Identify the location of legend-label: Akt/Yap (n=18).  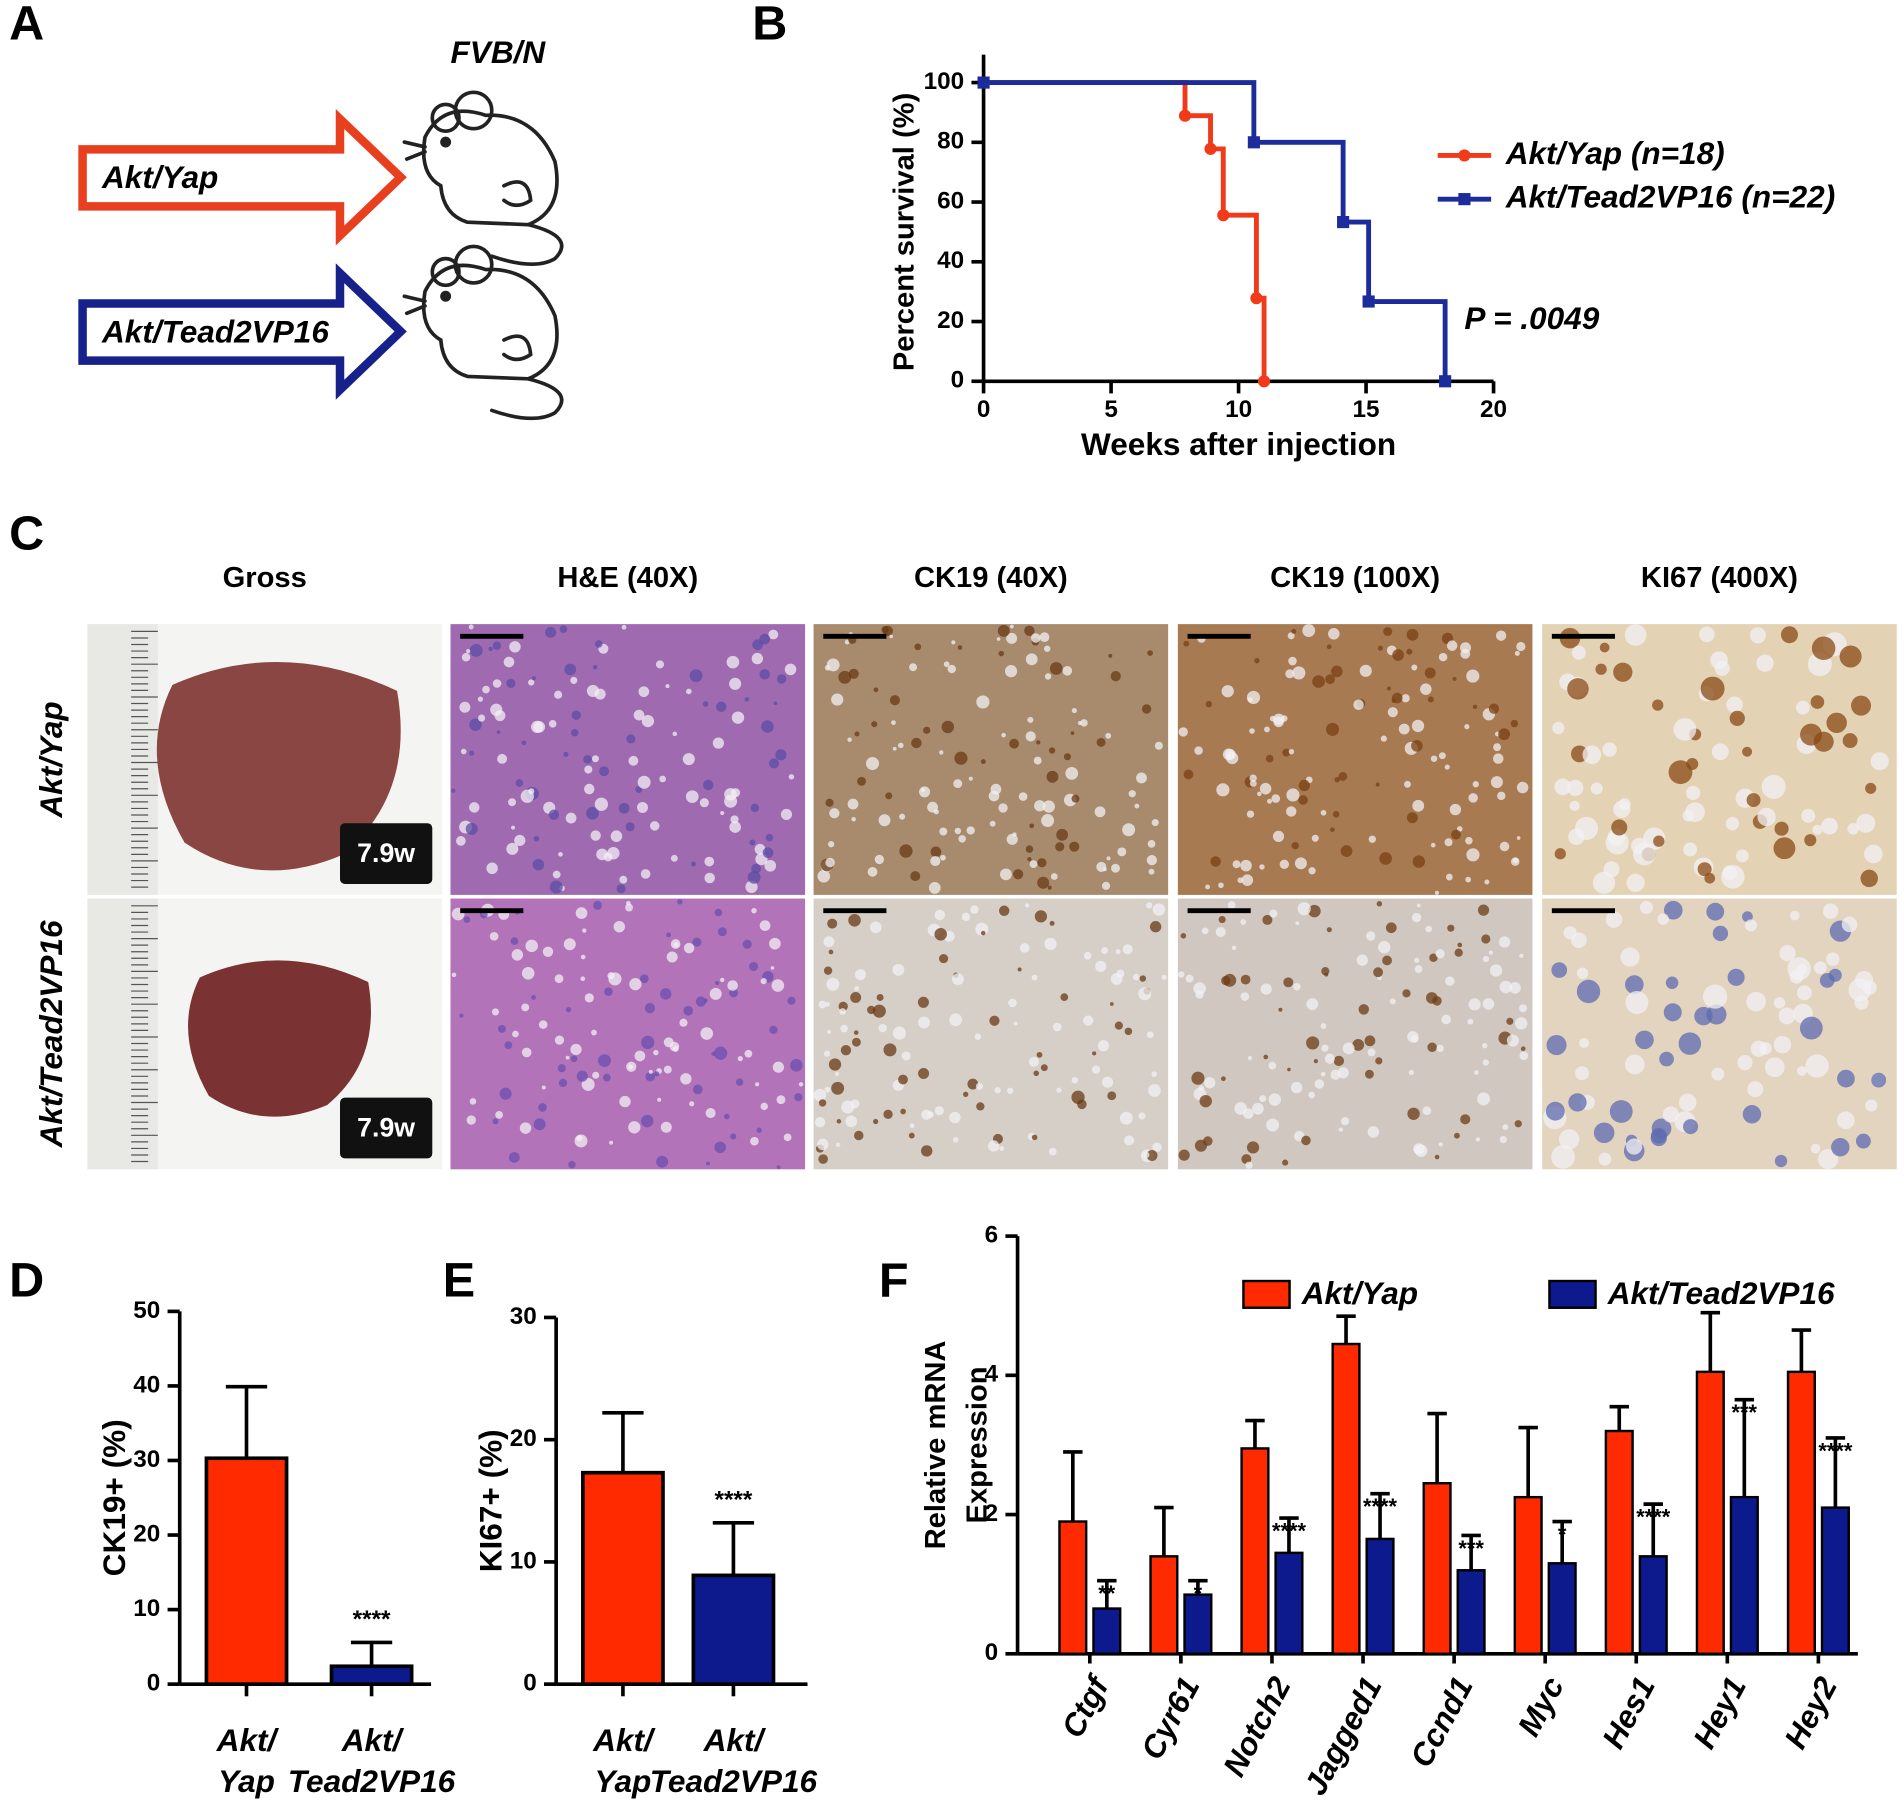
(1615, 153).